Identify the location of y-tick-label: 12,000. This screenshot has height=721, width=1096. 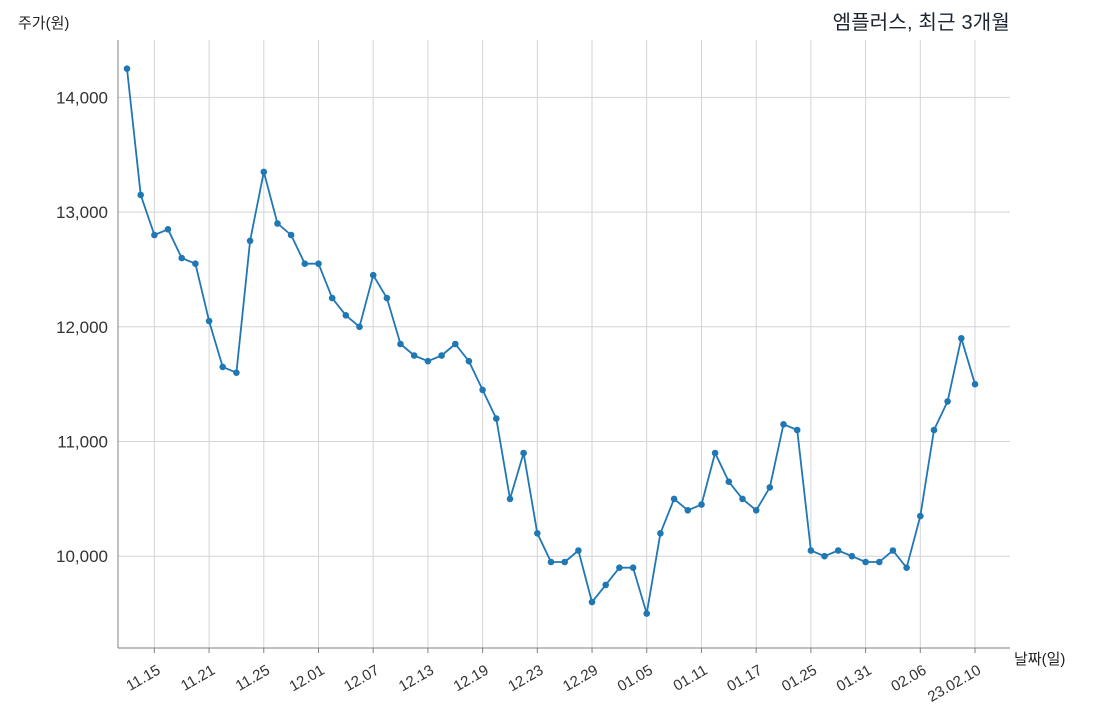
(82, 327).